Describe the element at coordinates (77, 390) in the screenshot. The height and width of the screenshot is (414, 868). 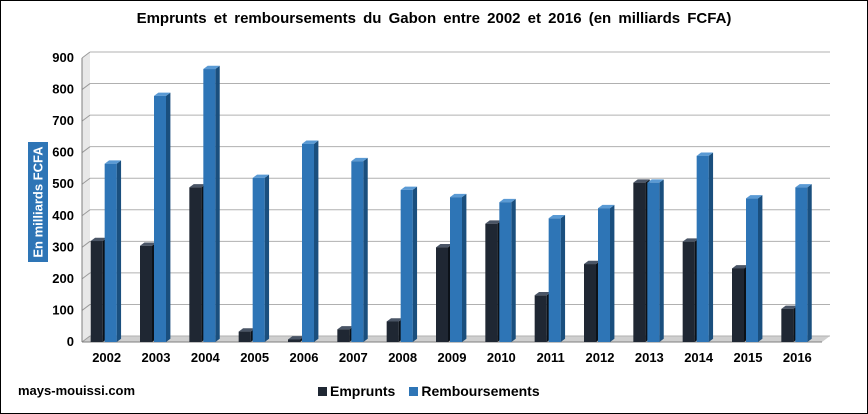
I see `source-credit: mays-mouissi.com` at that location.